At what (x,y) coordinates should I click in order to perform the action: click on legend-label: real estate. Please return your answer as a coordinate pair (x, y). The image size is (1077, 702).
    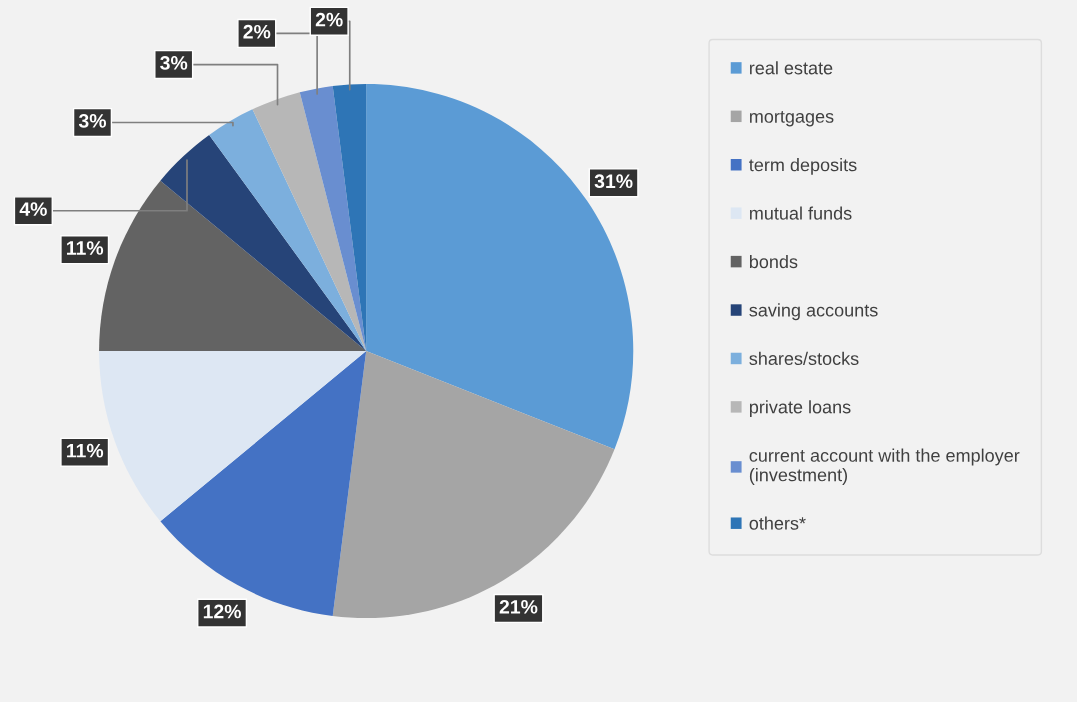
    Looking at the image, I should click on (791, 68).